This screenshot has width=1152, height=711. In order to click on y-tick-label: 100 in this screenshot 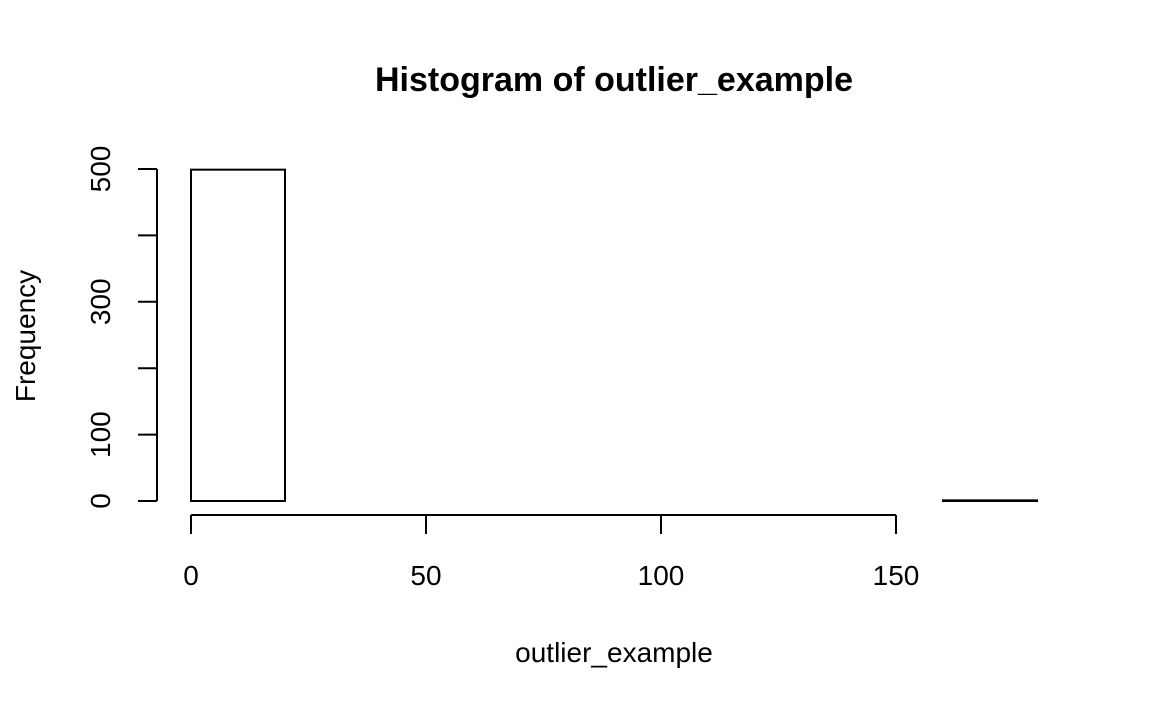, I will do `click(100, 434)`.